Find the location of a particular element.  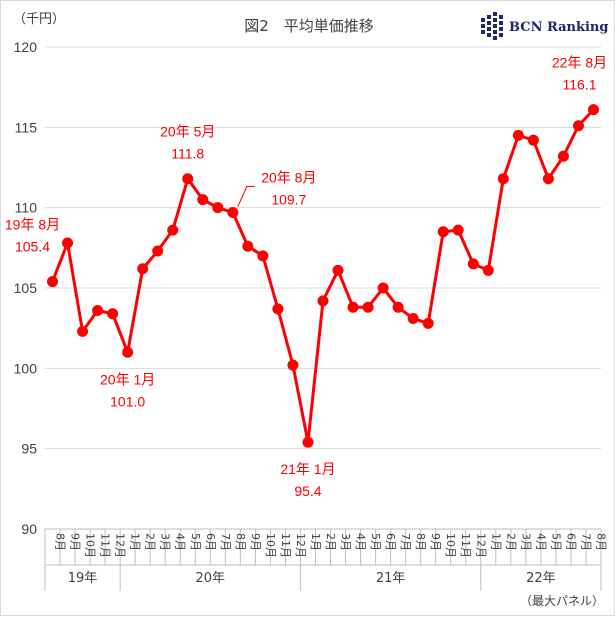

year-label: 20年 is located at coordinates (211, 578).